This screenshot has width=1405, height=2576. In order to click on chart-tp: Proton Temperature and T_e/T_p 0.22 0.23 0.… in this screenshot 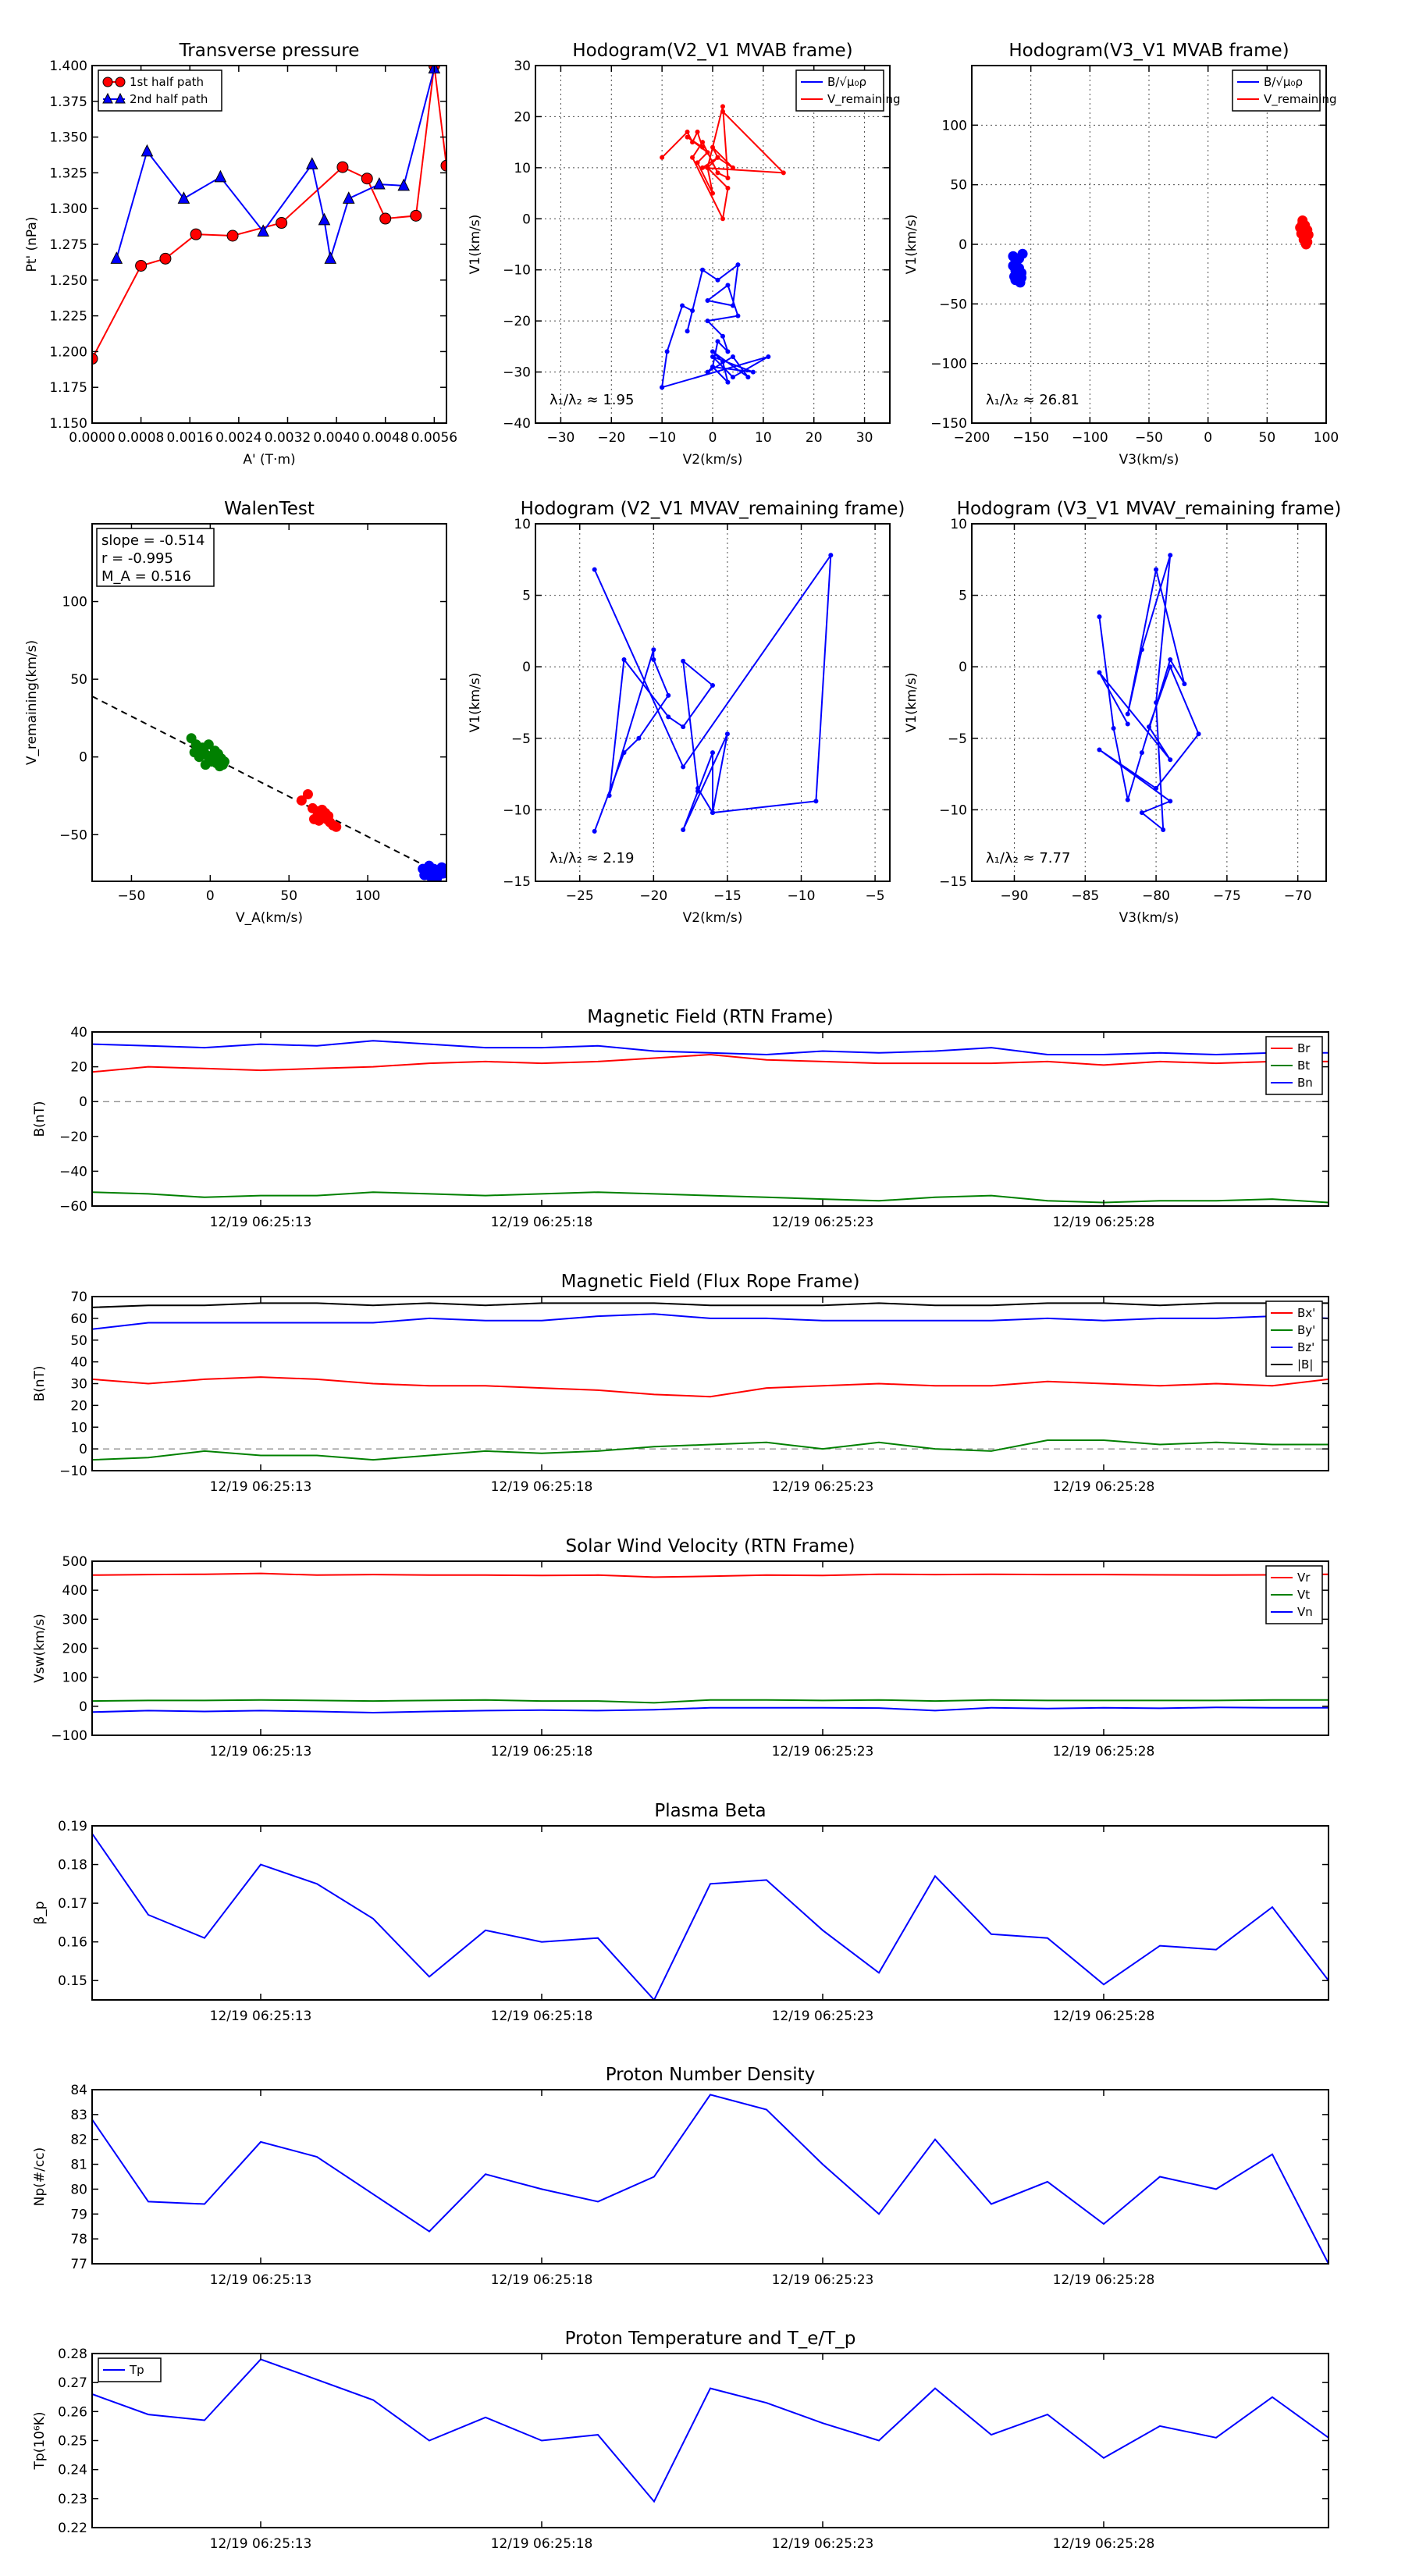, I will do `click(681, 2440)`.